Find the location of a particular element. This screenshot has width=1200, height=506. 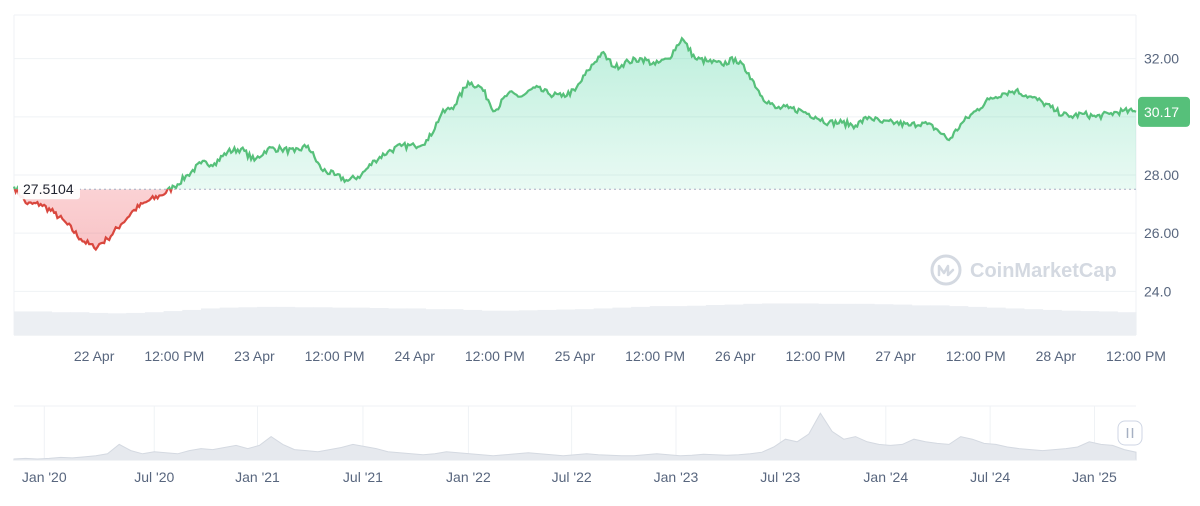

current-price-badge: 30.17 is located at coordinates (1164, 111).